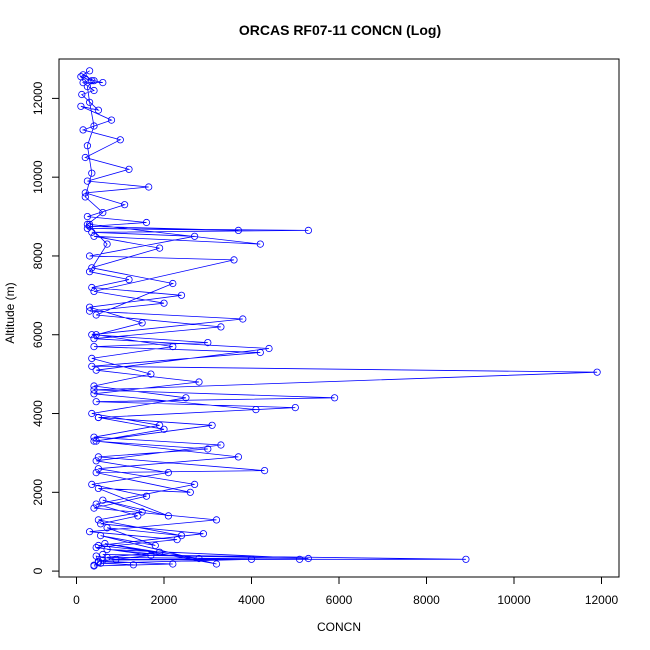  I want to click on y-tick-label: 10000, so click(38, 177).